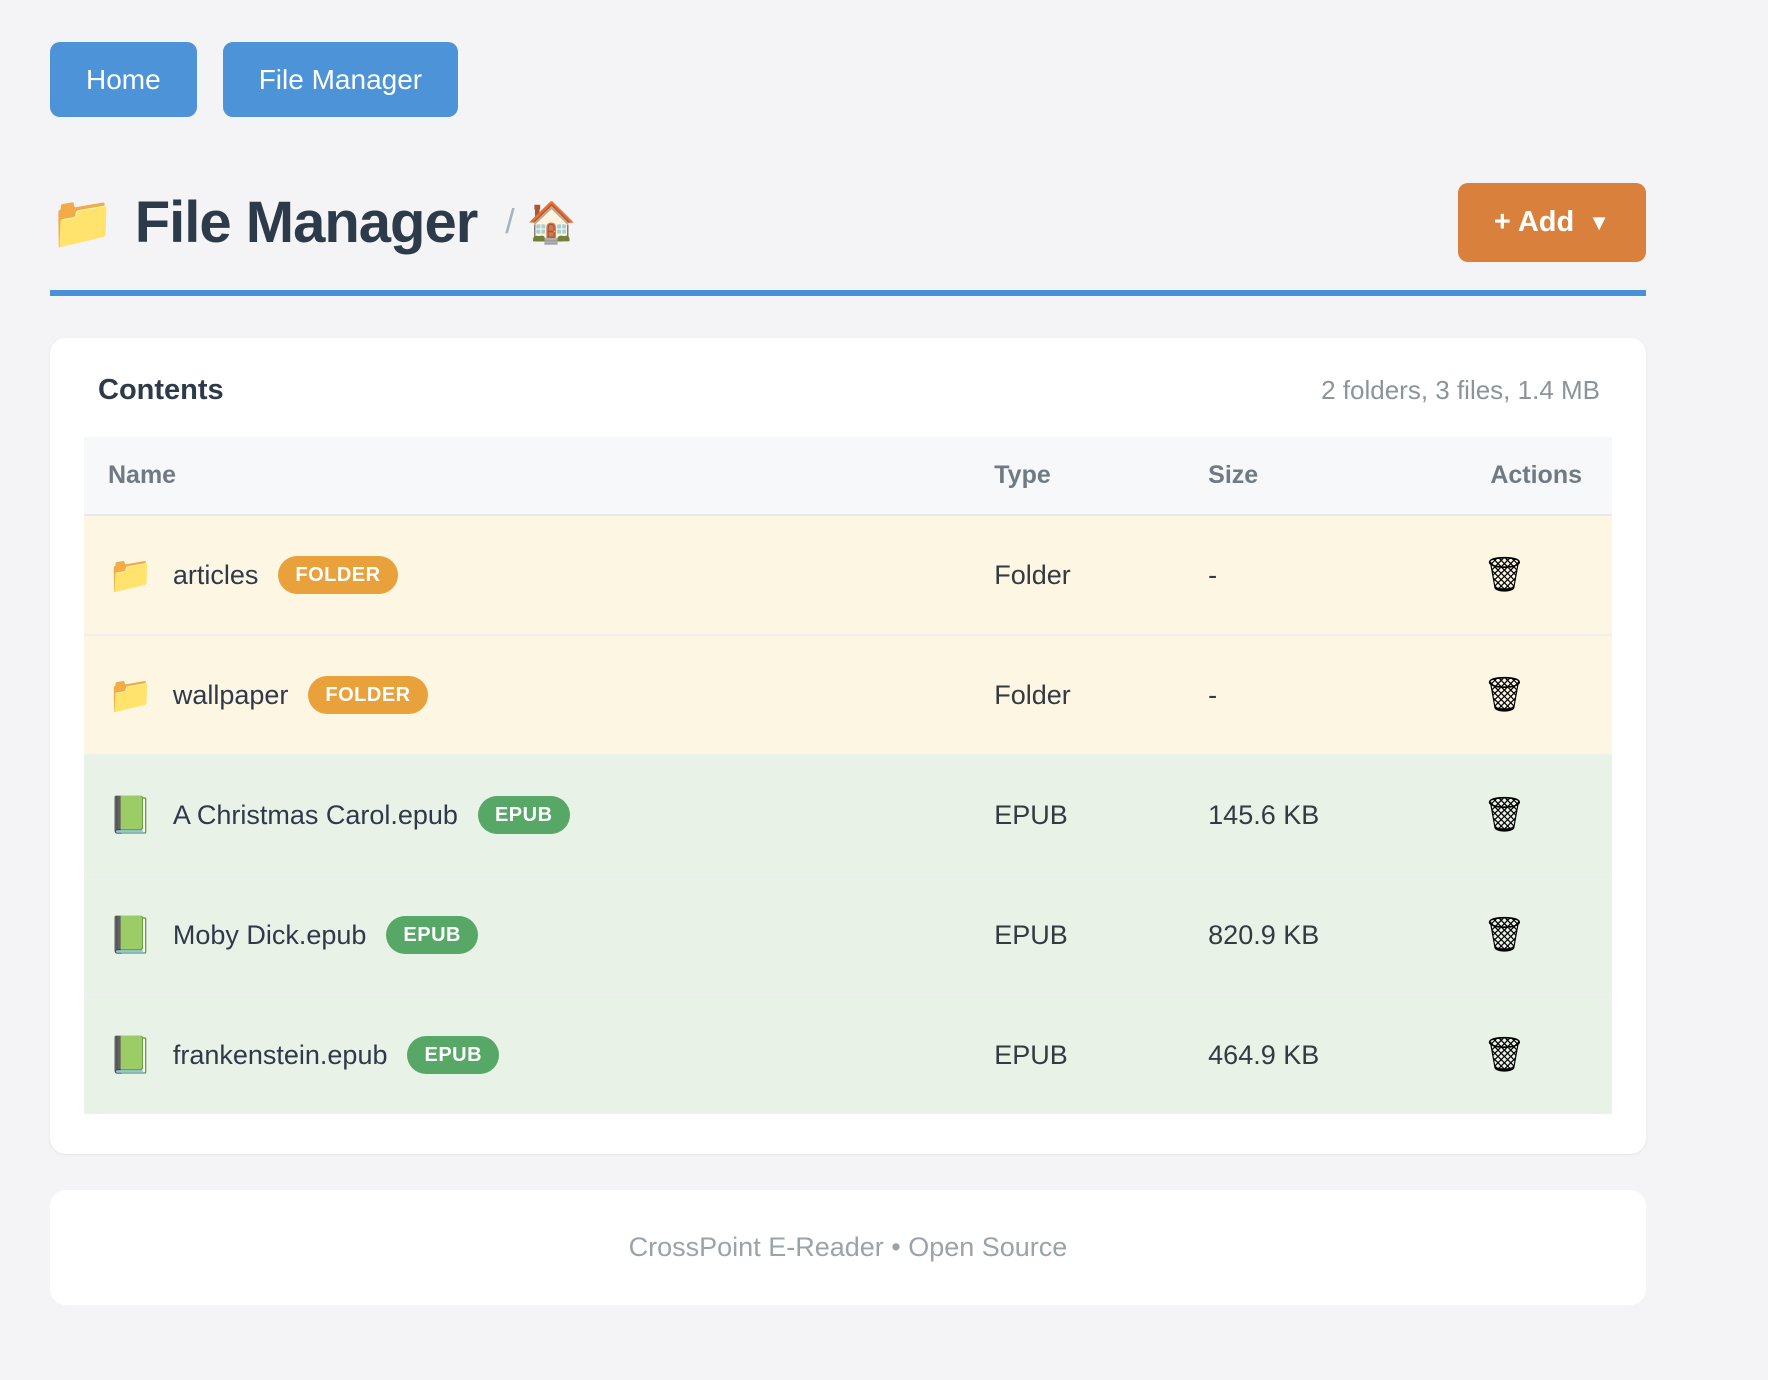  What do you see at coordinates (848, 58) in the screenshot?
I see `top-nav: Home File Manager` at bounding box center [848, 58].